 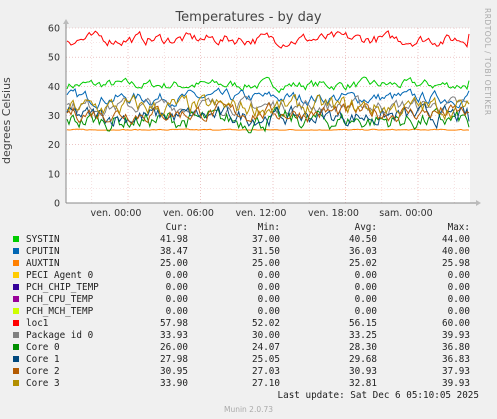 What do you see at coordinates (54, 116) in the screenshot?
I see `y-tick-label: 30` at bounding box center [54, 116].